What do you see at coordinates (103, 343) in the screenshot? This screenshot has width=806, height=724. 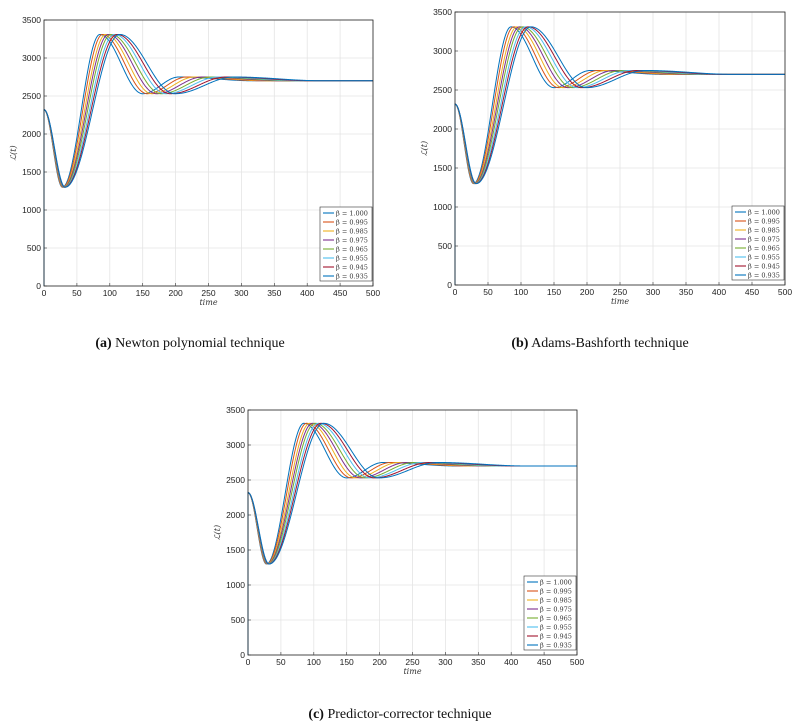 I see `caption-label: (a)` at bounding box center [103, 343].